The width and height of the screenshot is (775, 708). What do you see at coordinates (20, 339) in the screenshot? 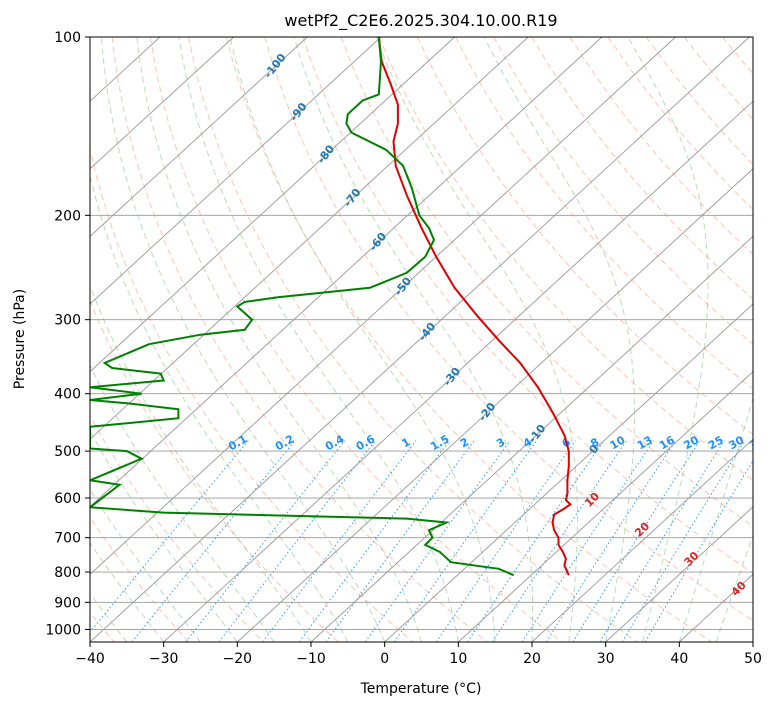
I see `y-axis-label: Pressure (hPa)` at bounding box center [20, 339].